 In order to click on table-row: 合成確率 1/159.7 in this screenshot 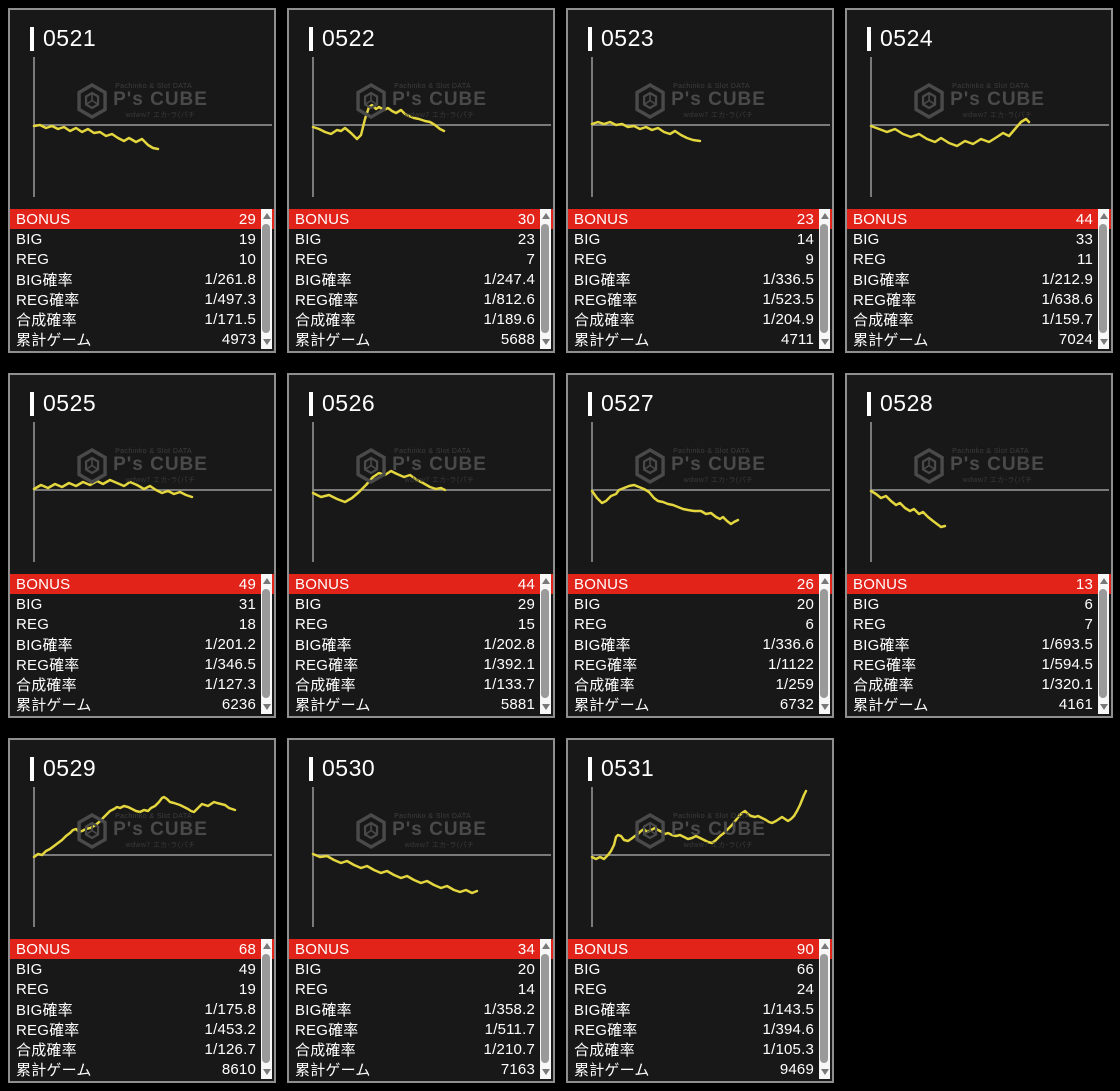, I will do `click(979, 319)`.